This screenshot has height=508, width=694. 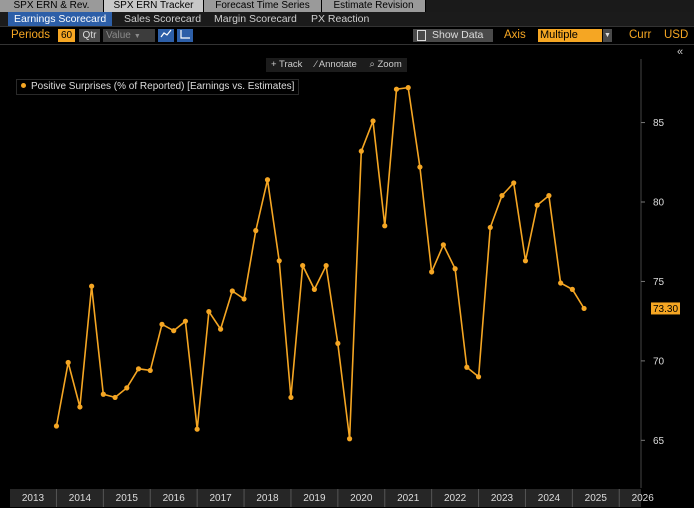 What do you see at coordinates (640, 35) in the screenshot?
I see `curr-label: Curr` at bounding box center [640, 35].